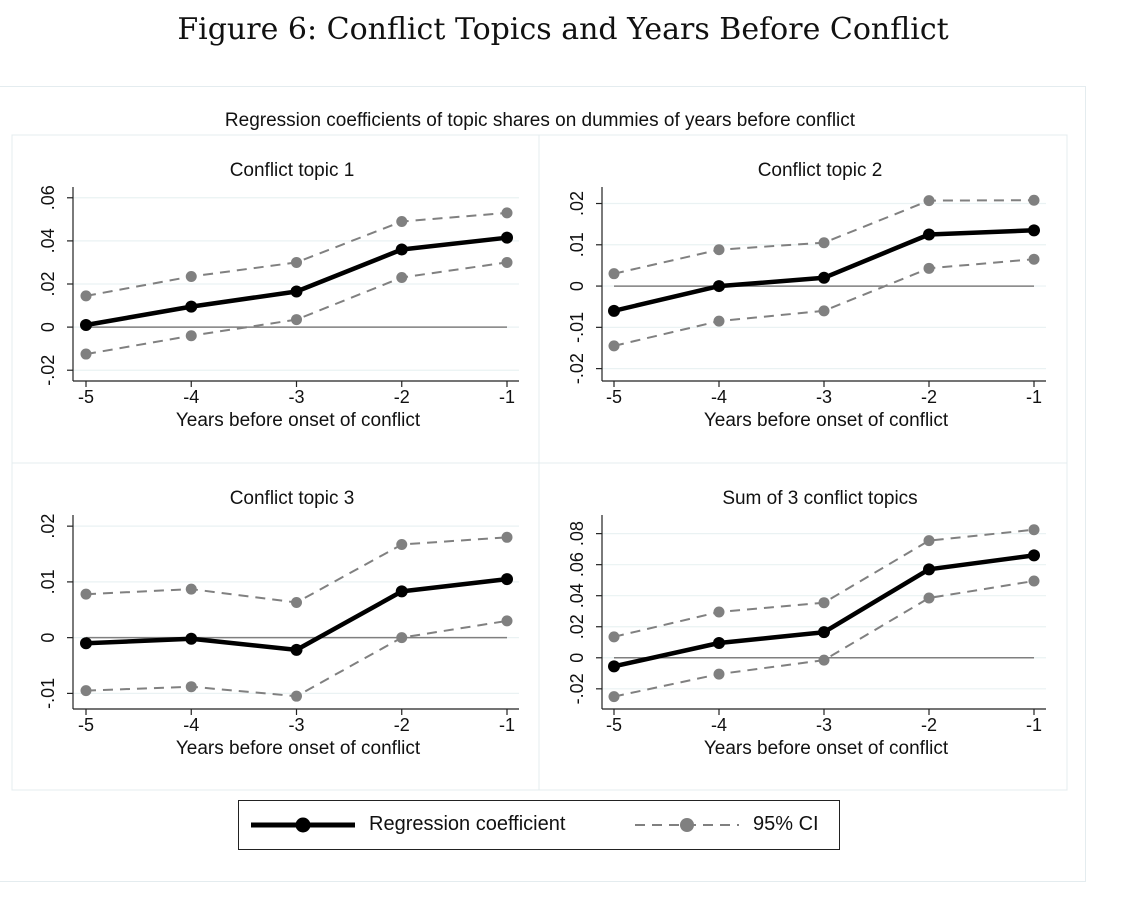 The width and height of the screenshot is (1126, 914). What do you see at coordinates (819, 498) in the screenshot?
I see `panel-title: Sum of 3 conflict topics` at bounding box center [819, 498].